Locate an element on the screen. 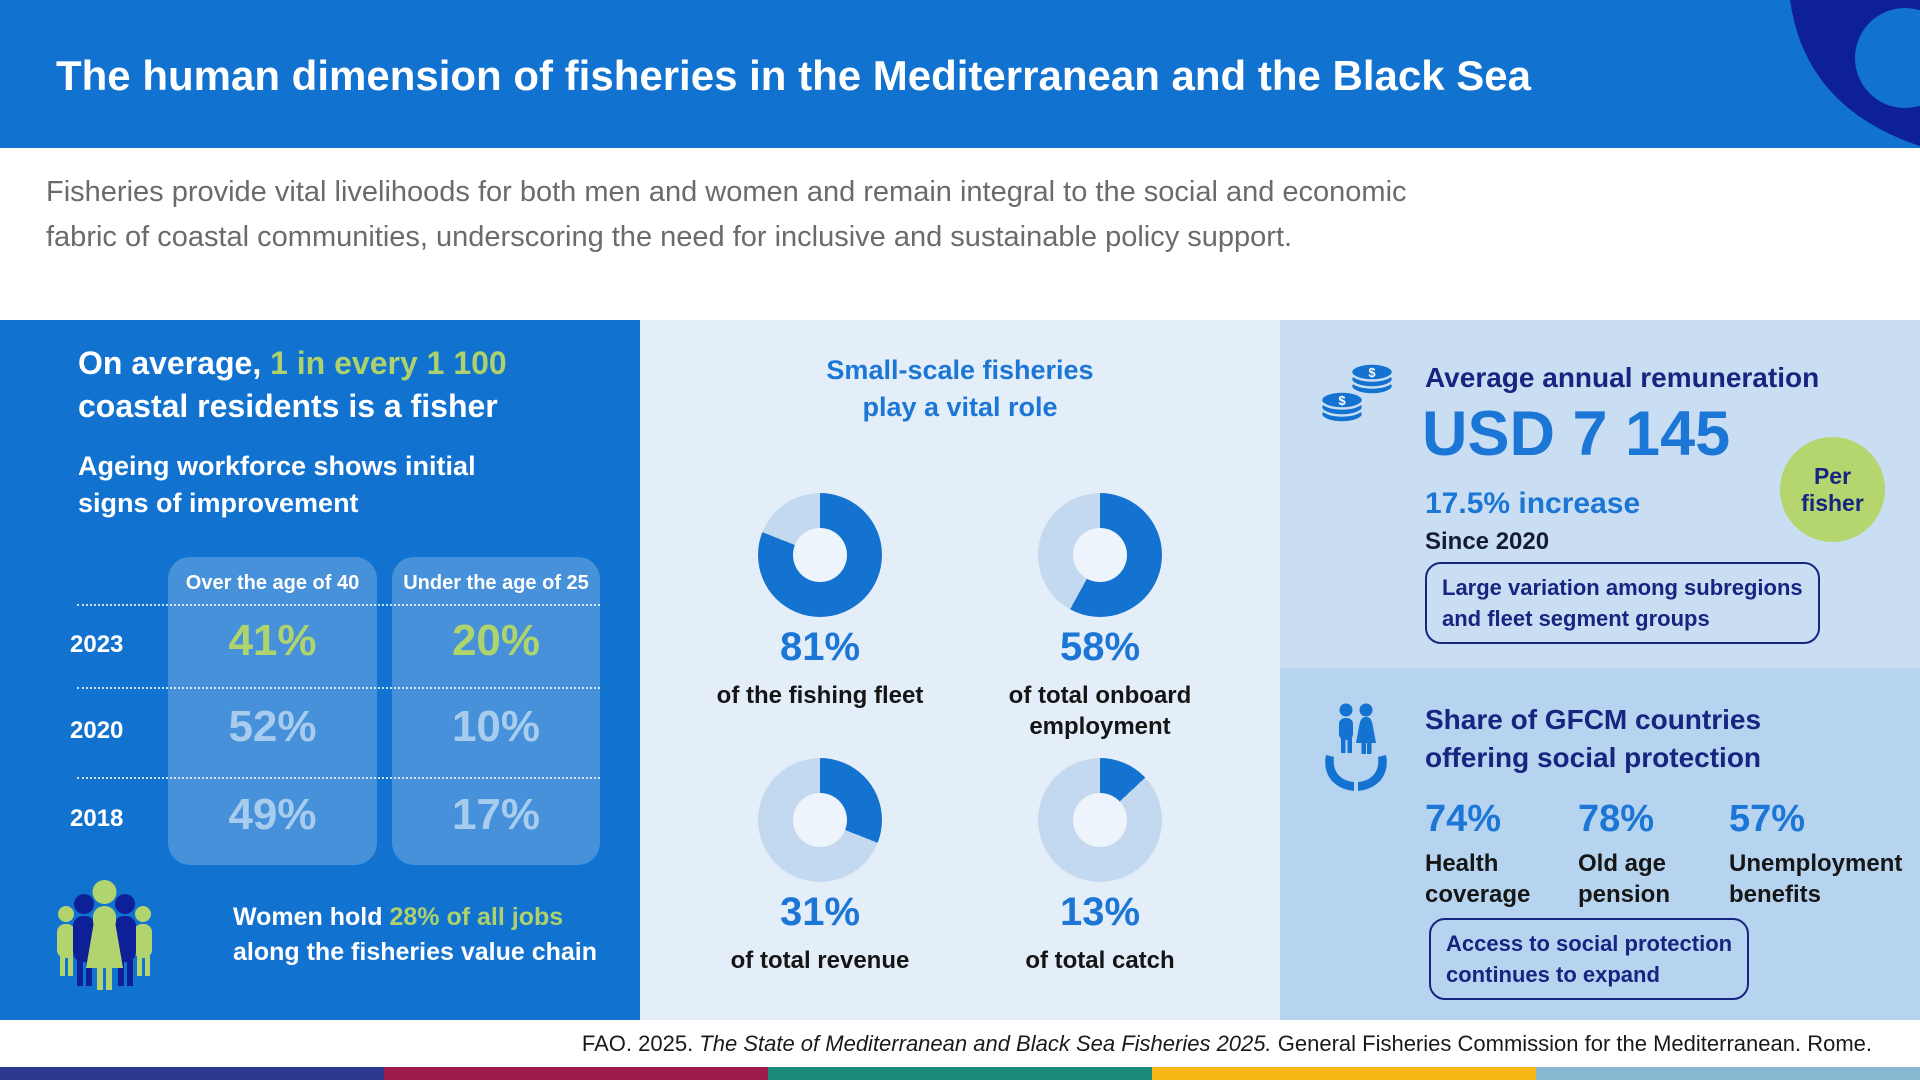 This screenshot has height=1080, width=1920. table-row-year: 2020 is located at coordinates (97, 730).